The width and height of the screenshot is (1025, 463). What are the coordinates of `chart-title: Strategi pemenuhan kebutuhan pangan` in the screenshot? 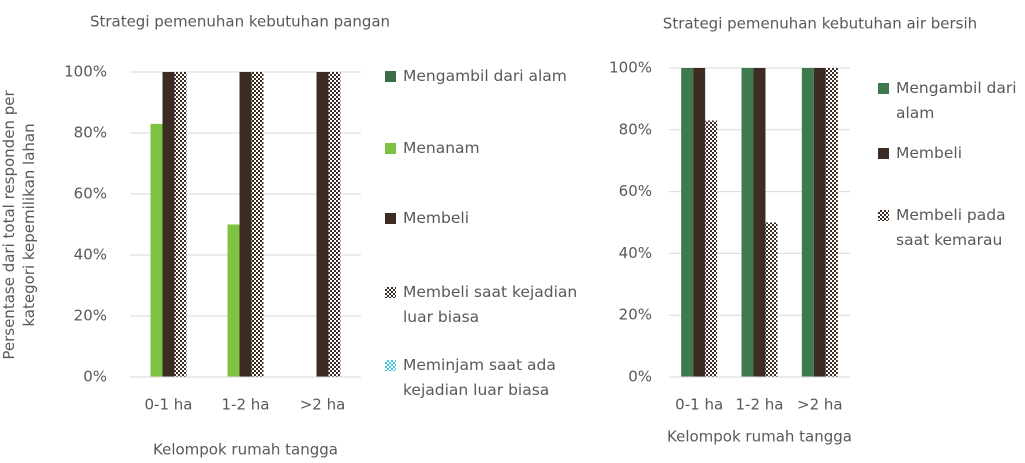 It's located at (240, 22).